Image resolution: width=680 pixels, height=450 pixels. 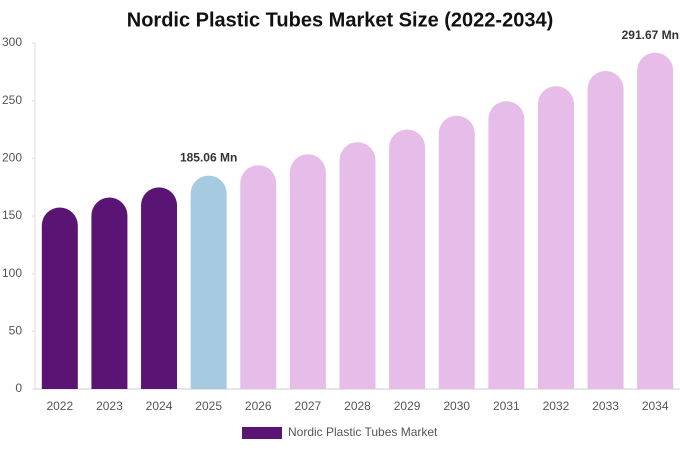 I want to click on x-tick-label: 2023, so click(x=109, y=406).